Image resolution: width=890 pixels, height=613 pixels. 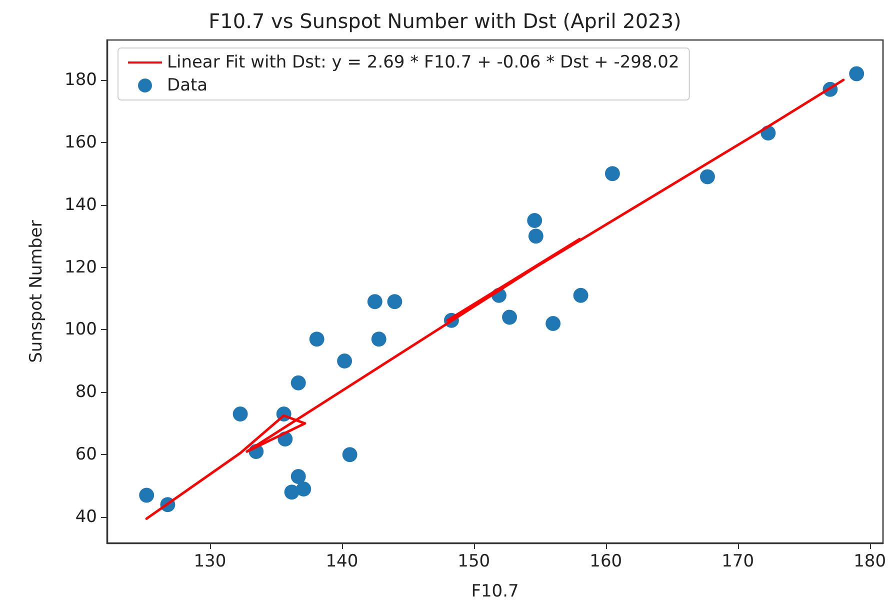 What do you see at coordinates (86, 517) in the screenshot?
I see `y-tick-label: 40` at bounding box center [86, 517].